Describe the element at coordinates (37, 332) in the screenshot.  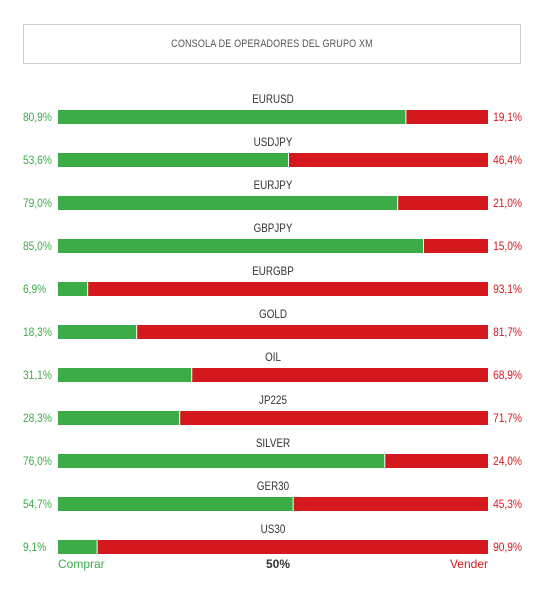
I see `buy-percent-label: 18,3%` at that location.